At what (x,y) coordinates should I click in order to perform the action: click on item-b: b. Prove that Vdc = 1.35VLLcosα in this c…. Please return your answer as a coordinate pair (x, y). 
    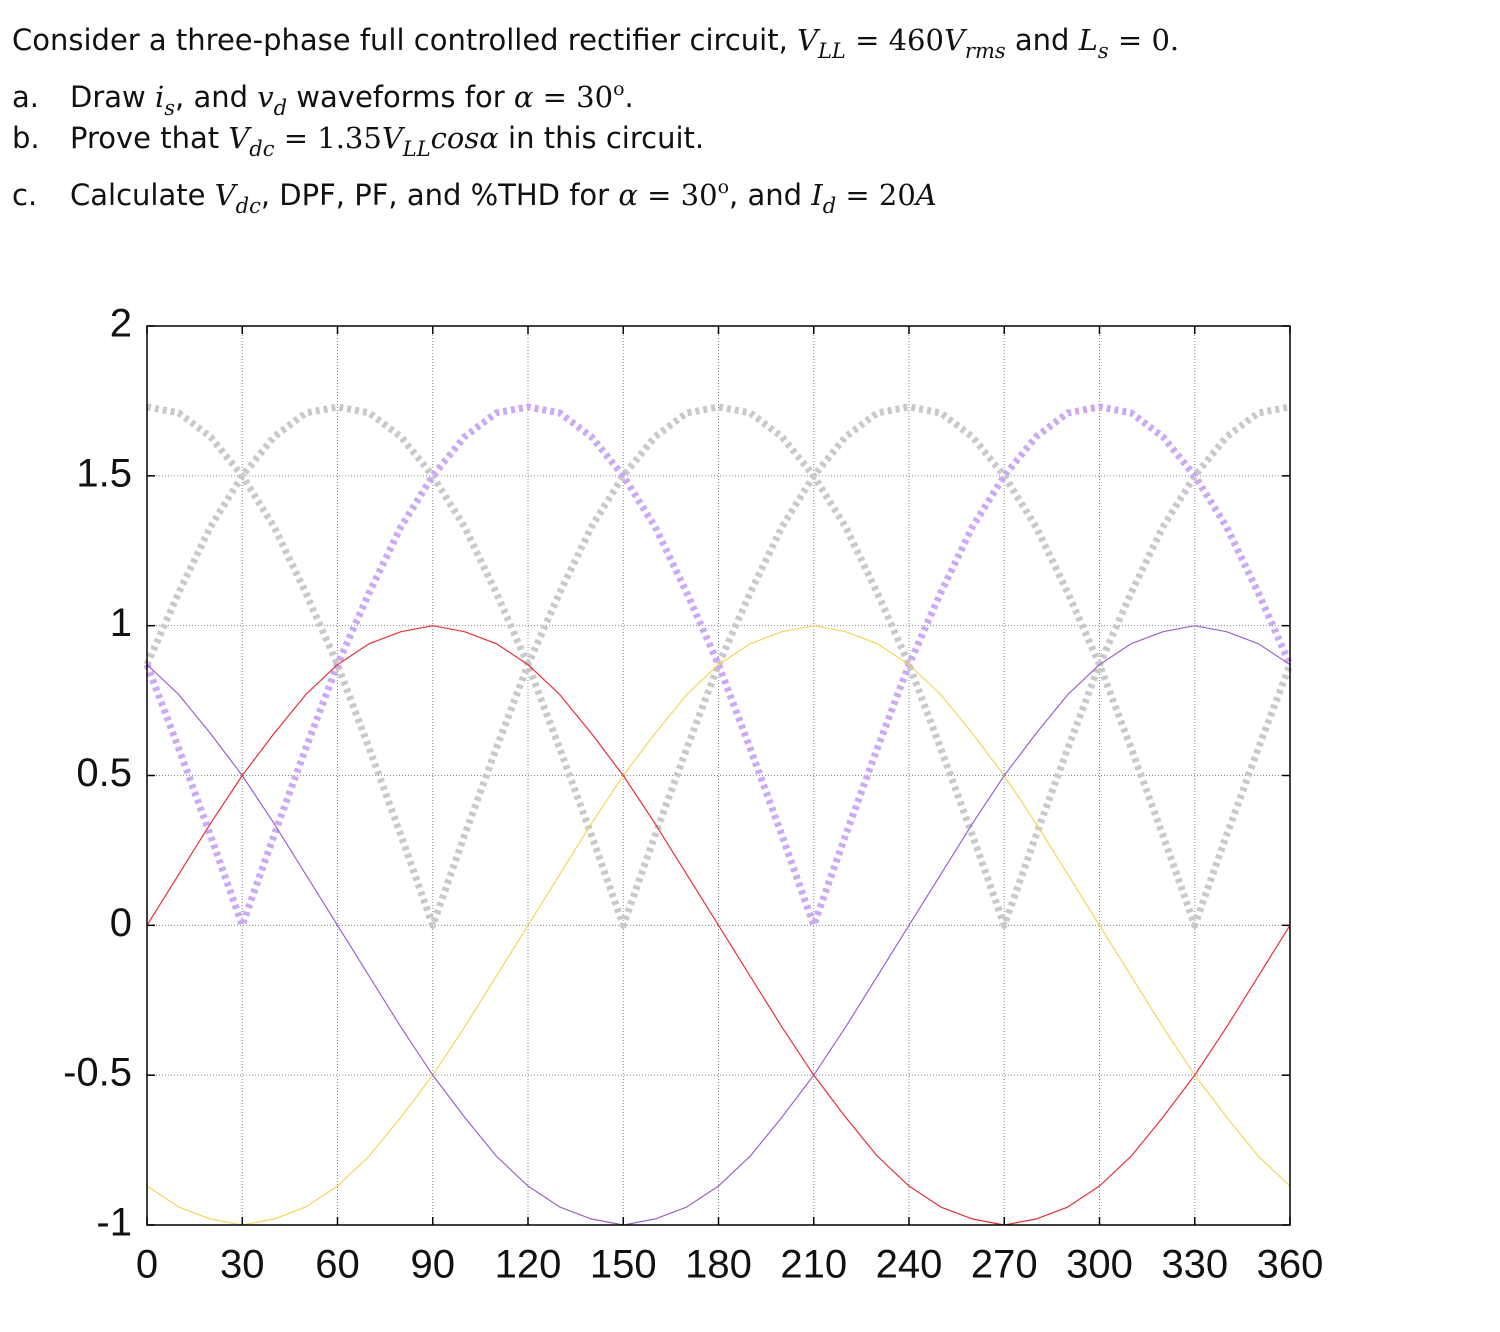
    Looking at the image, I should click on (595, 140).